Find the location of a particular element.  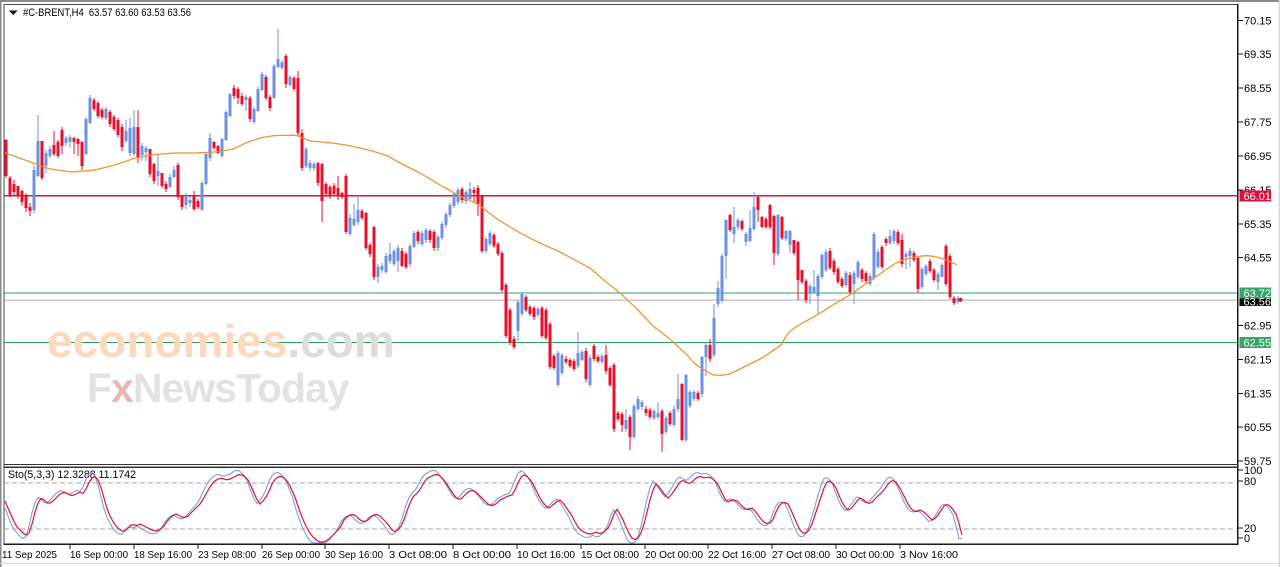

svg-text: 66.01 is located at coordinates (1258, 197).